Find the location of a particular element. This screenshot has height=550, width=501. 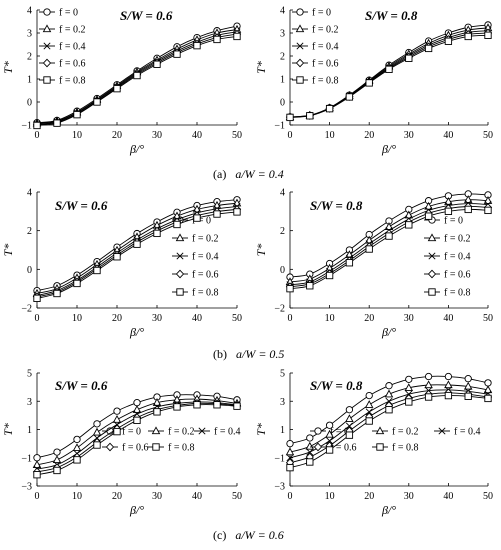

caption-b-label: (b) is located at coordinates (220, 354).